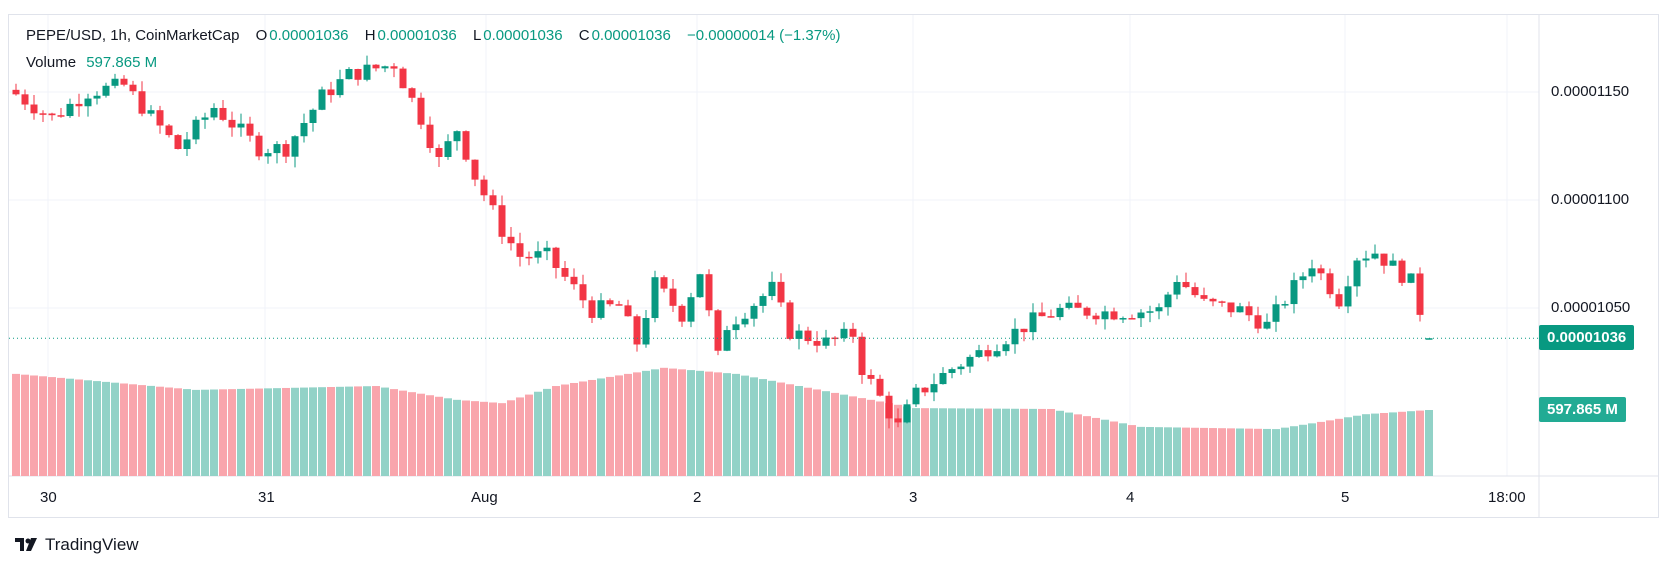 This screenshot has width=1674, height=571. What do you see at coordinates (261, 35) in the screenshot?
I see `open-label: O` at bounding box center [261, 35].